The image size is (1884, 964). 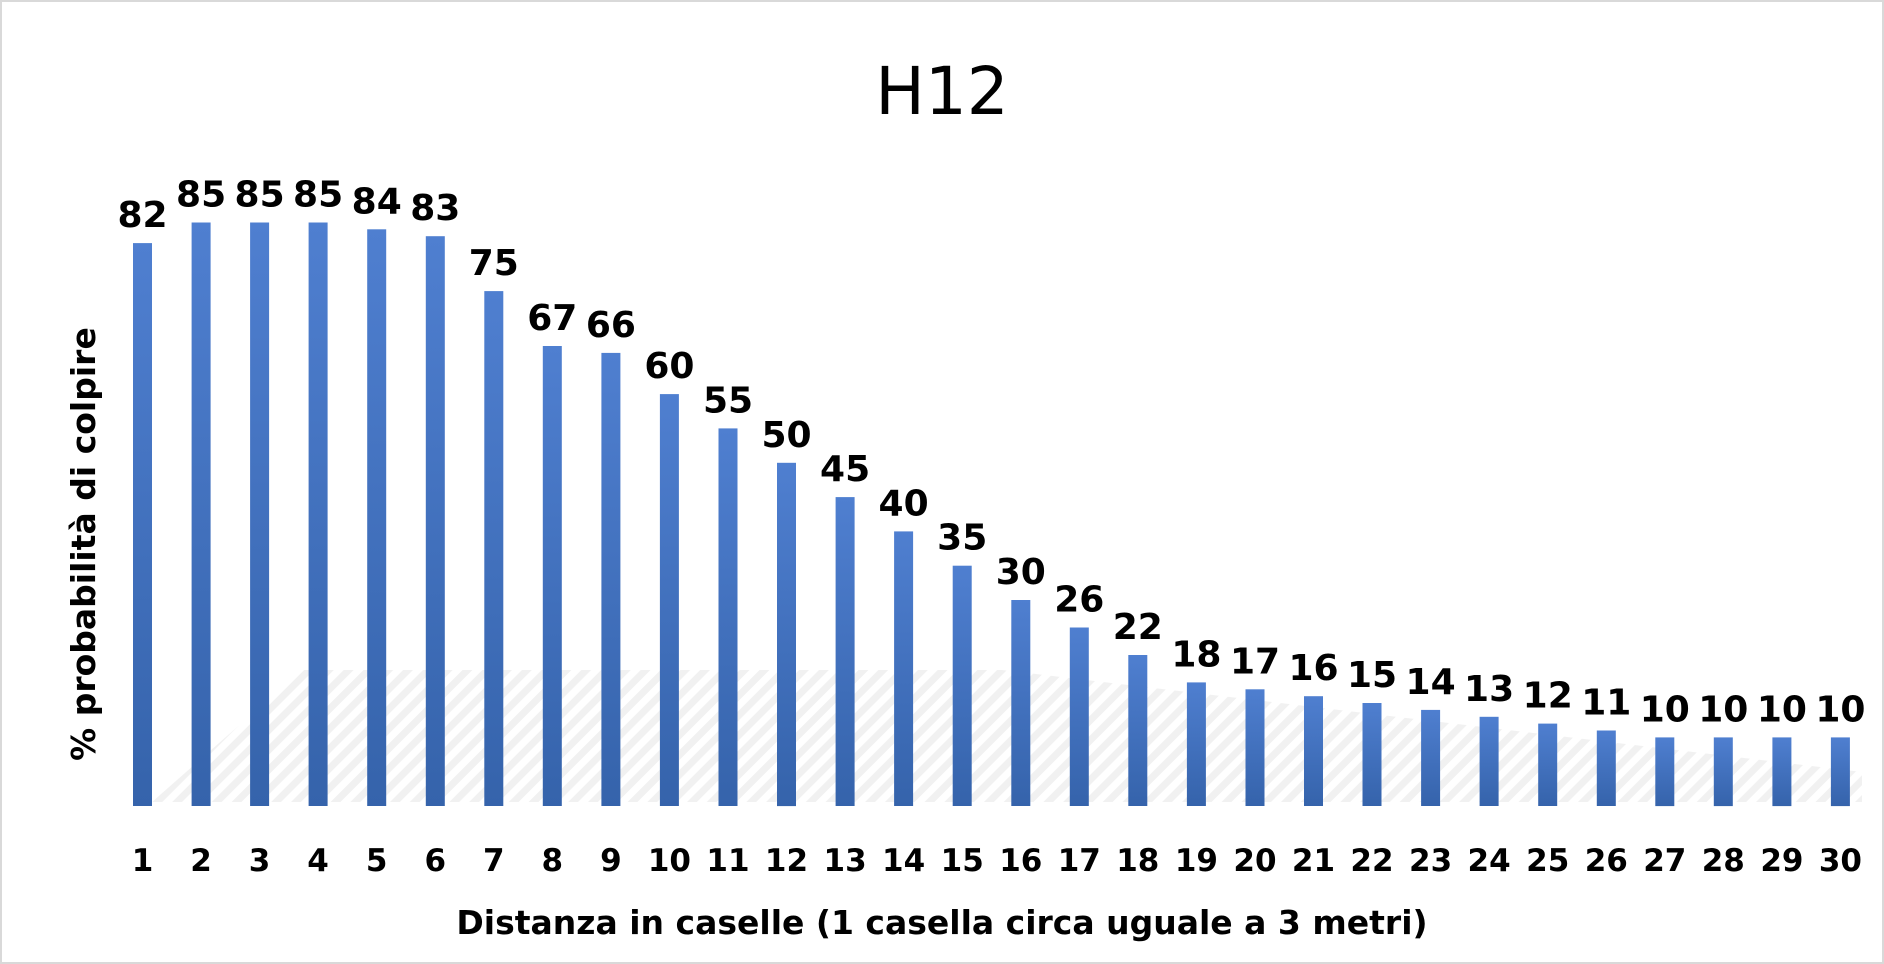 What do you see at coordinates (1079, 861) in the screenshot?
I see `x-tick-label-17: 17` at bounding box center [1079, 861].